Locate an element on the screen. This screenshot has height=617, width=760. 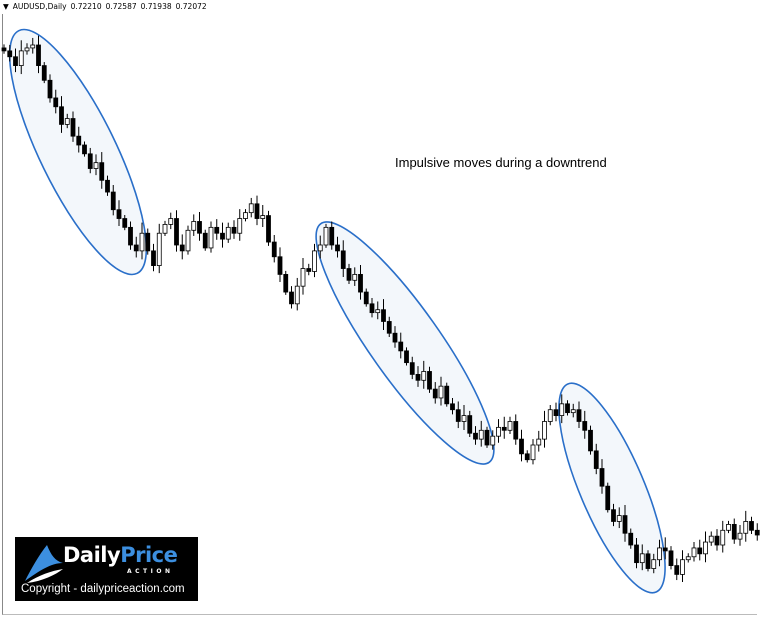
close-value: 0.72072 is located at coordinates (191, 6).